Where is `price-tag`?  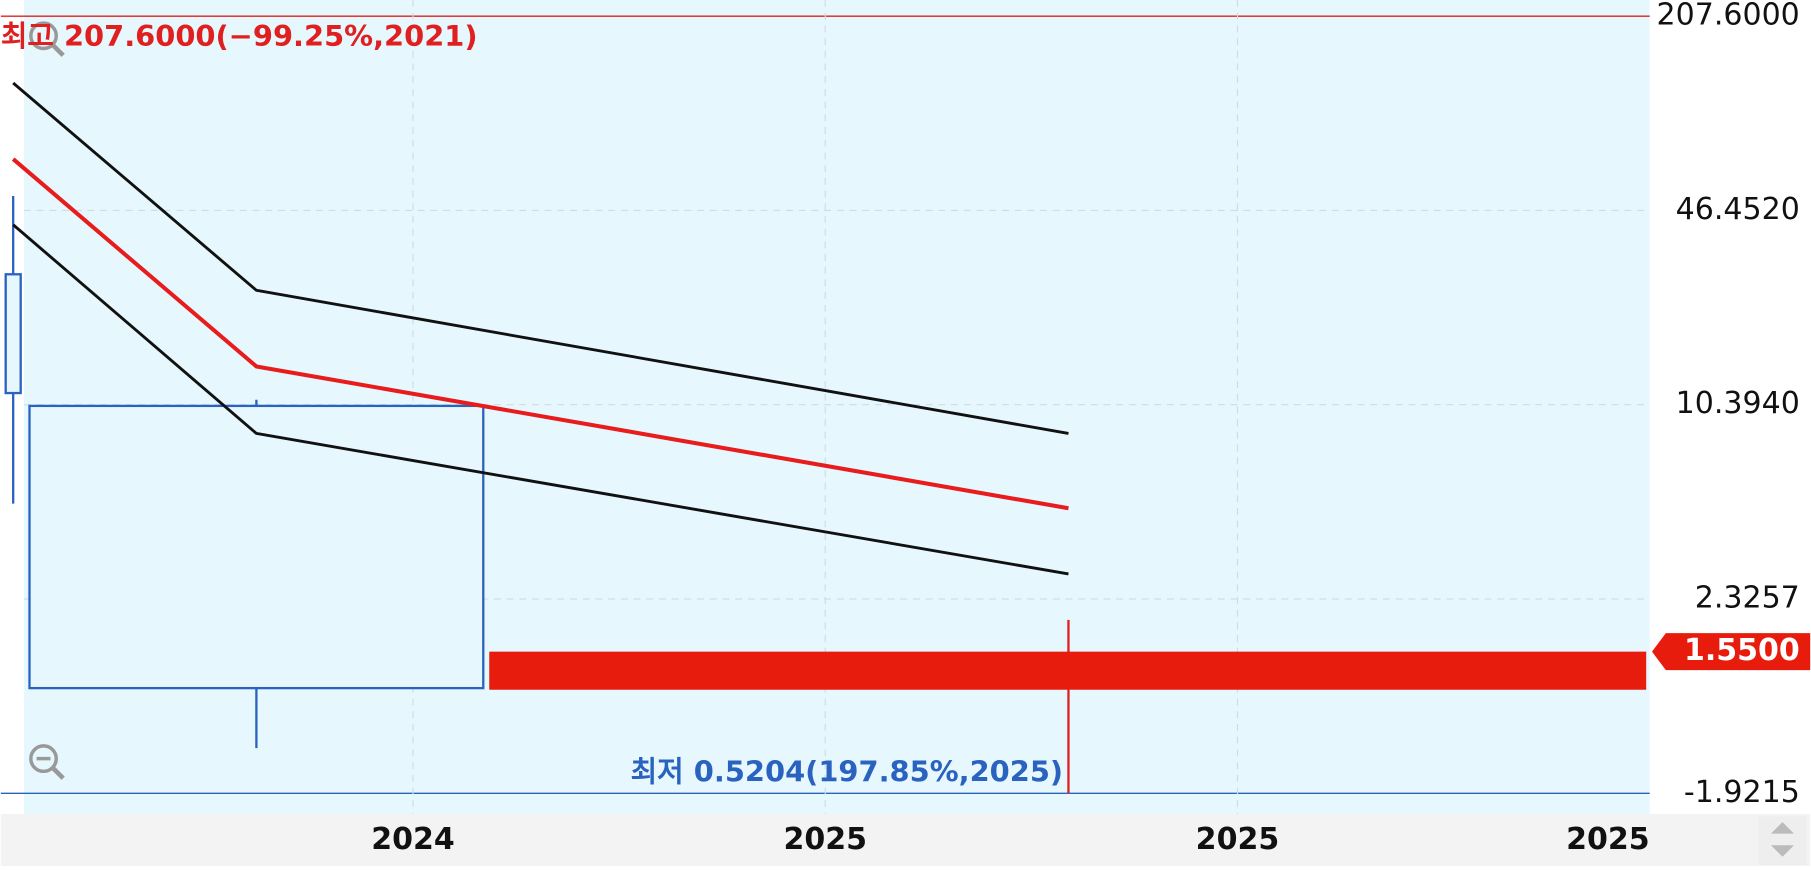 price-tag is located at coordinates (1731, 652).